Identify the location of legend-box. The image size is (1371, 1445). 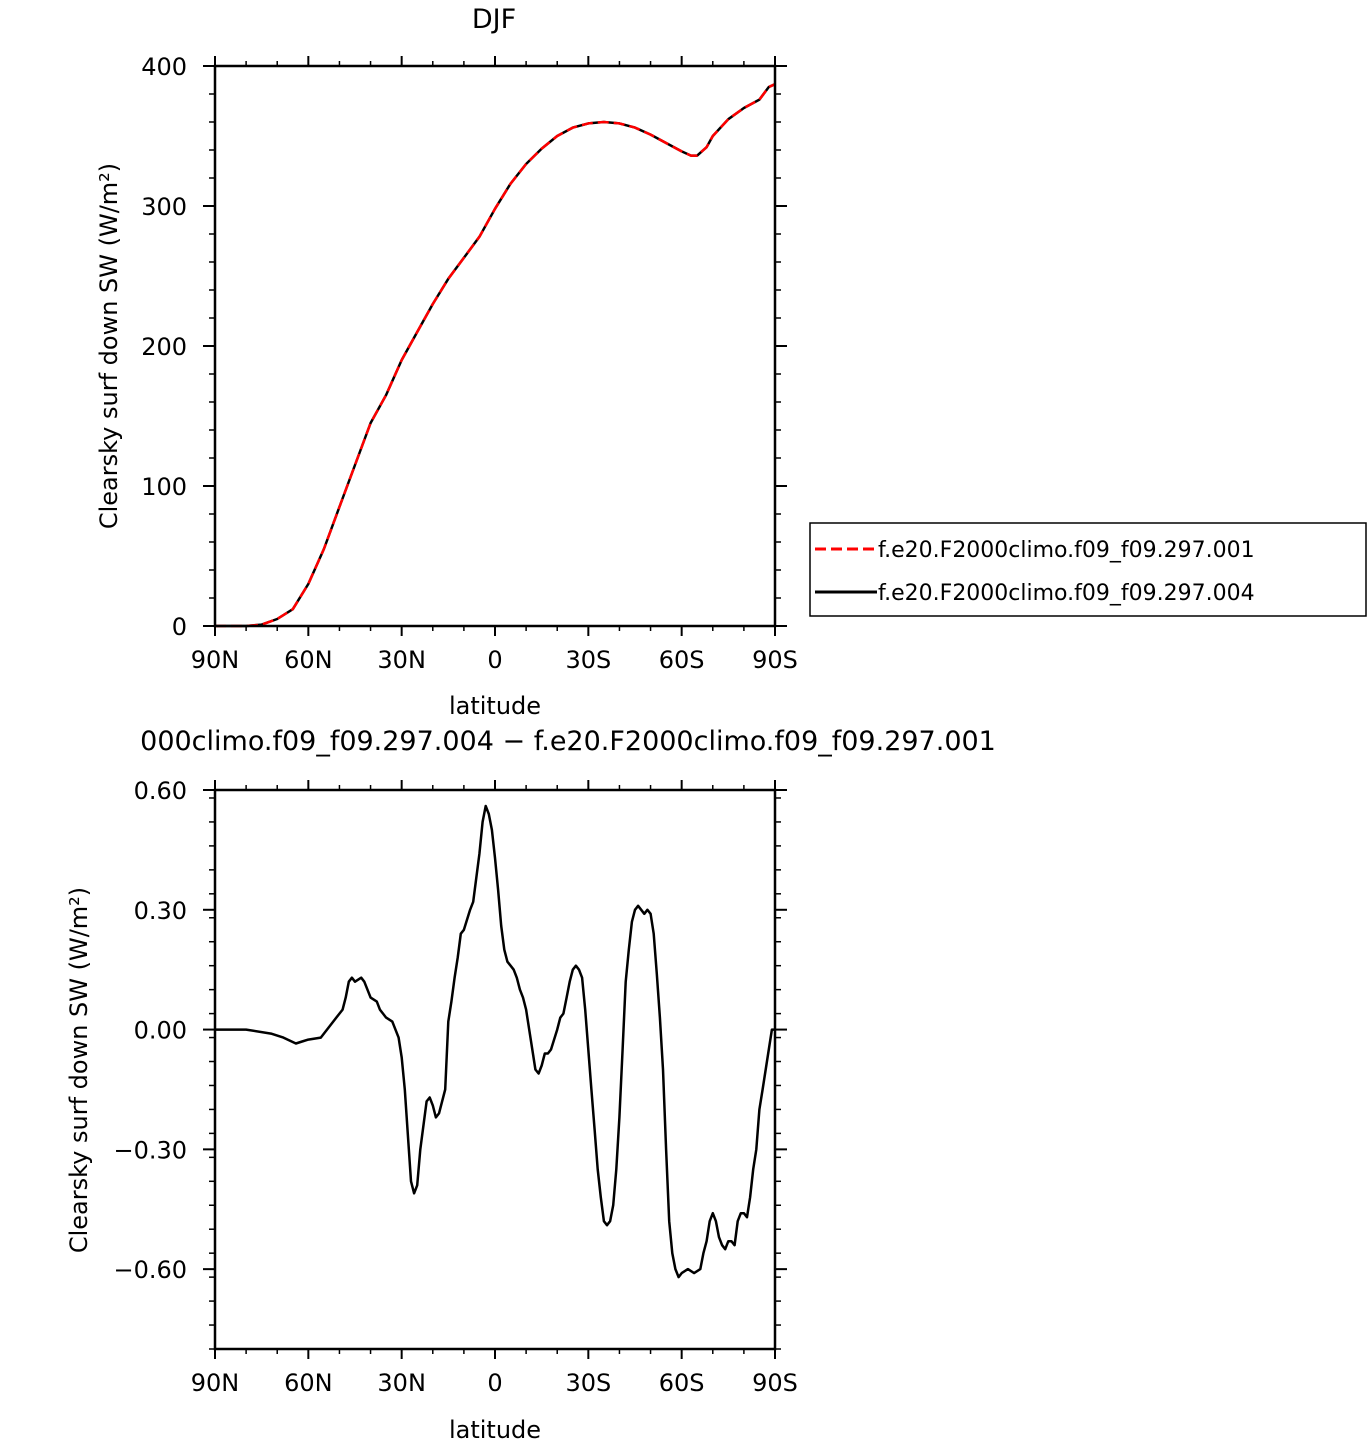
(1088, 569).